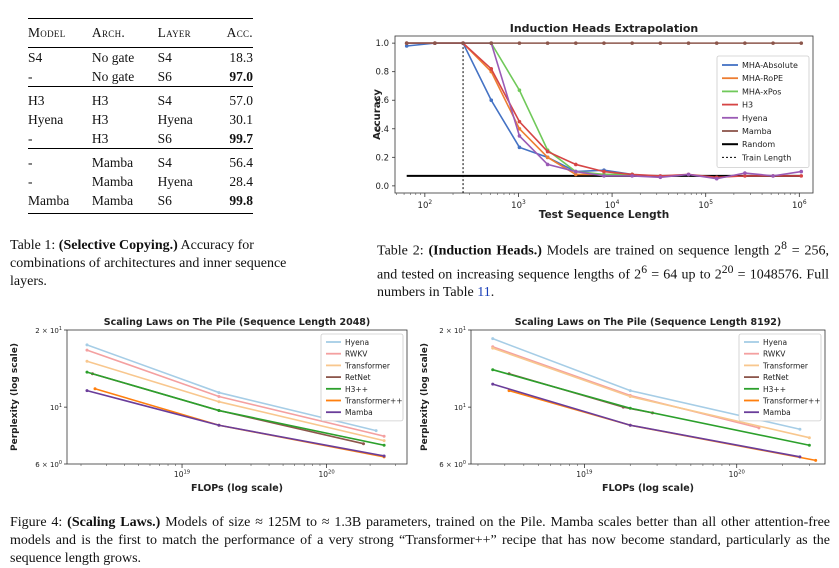 This screenshot has width=839, height=568. I want to click on table-2-caption-end: ., so click(492, 293).